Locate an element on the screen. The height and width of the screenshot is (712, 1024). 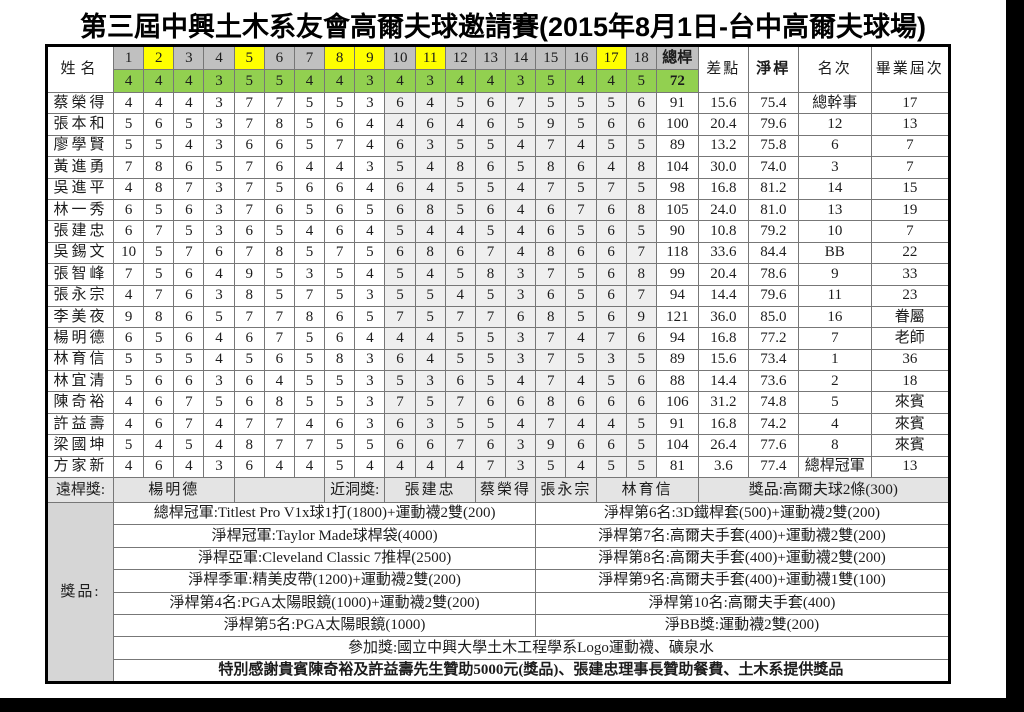
player-row: 黃進勇 7 8 6 5 7 6 4 4 3 5 4 8 6 5 8 6 4 8 104 30.0 74.0 3 7 is located at coordinates (498, 167).